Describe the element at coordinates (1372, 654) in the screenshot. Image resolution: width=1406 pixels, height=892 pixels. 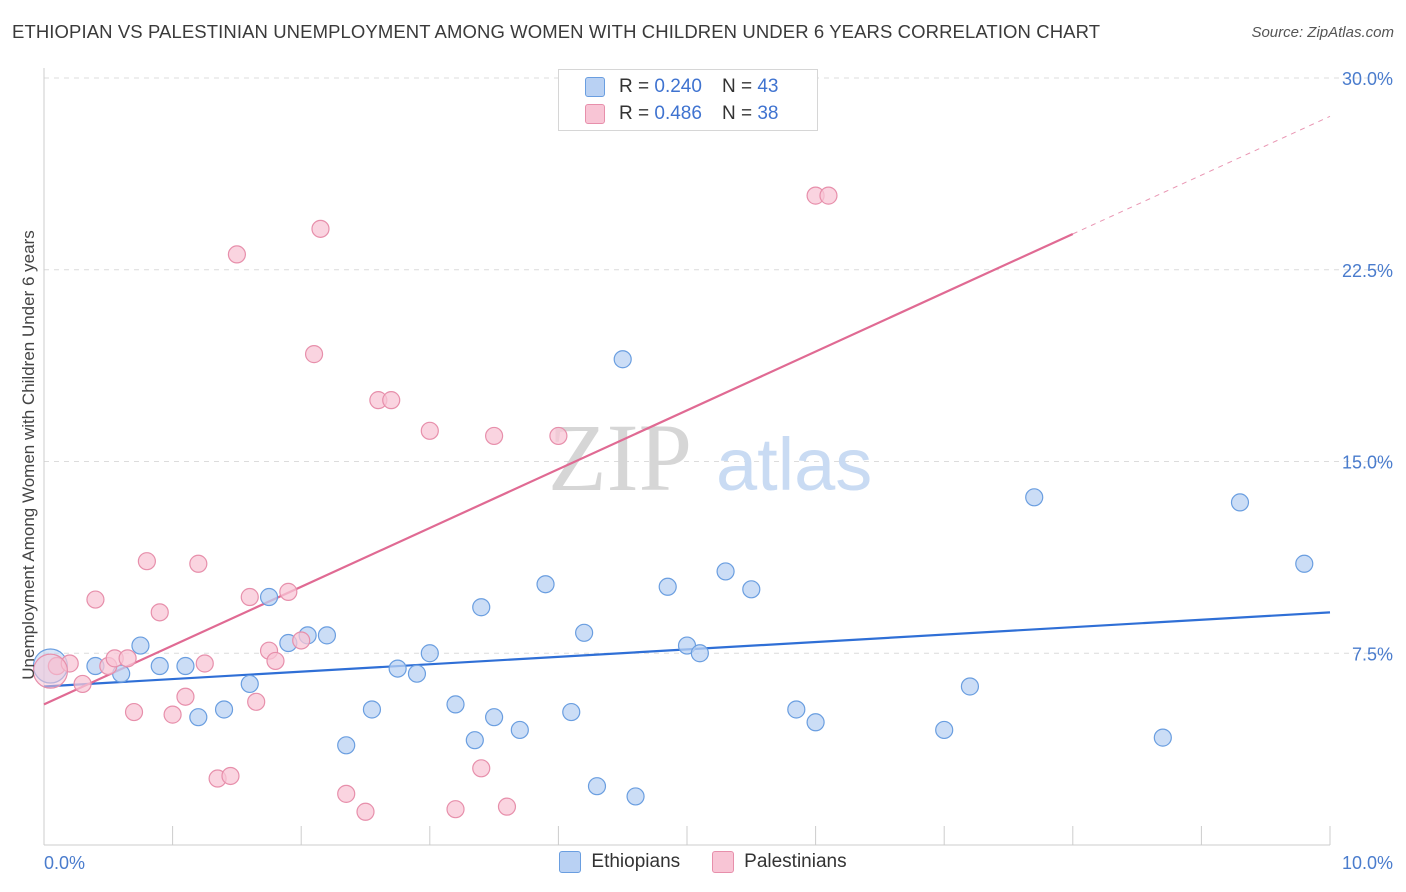
I see `y-tick-label: 7.5%` at that location.